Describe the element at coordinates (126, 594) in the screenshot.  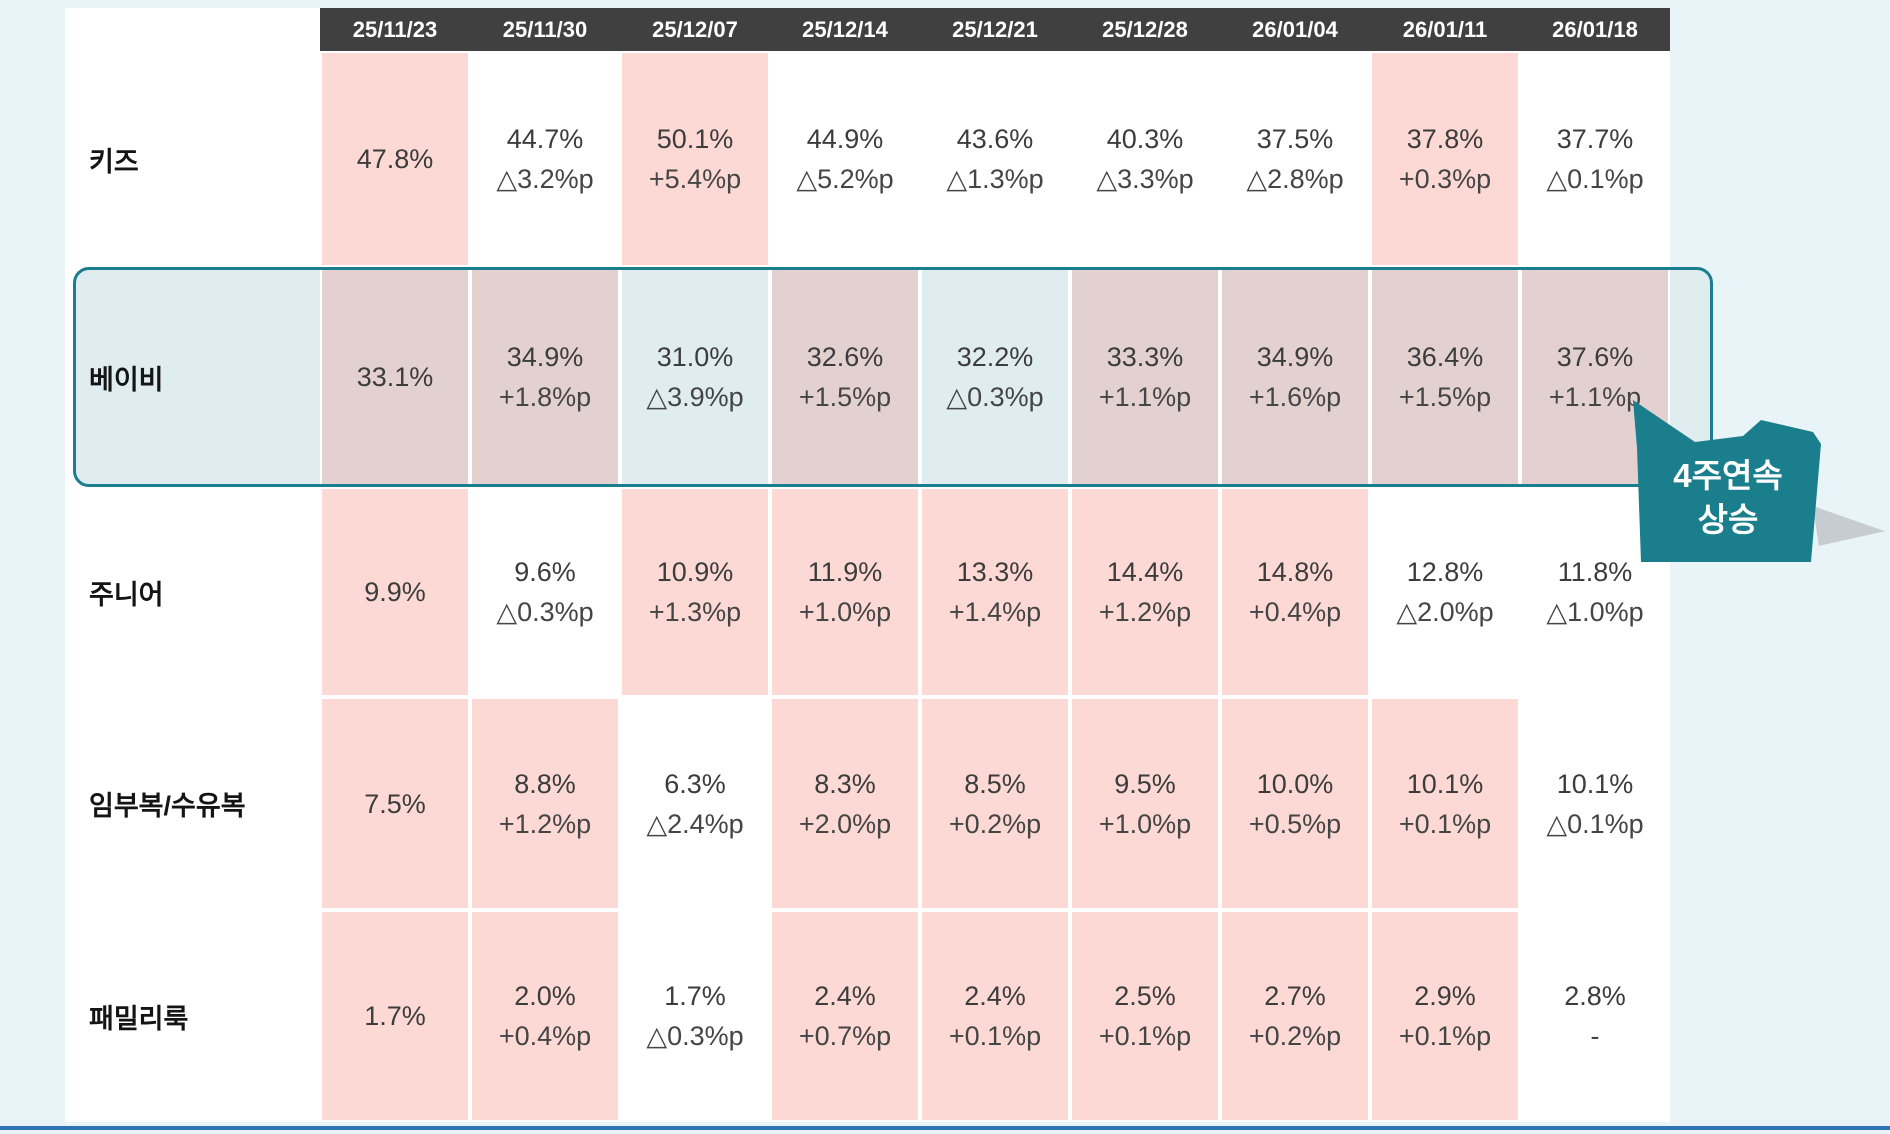
I see `row-label: 주니어` at that location.